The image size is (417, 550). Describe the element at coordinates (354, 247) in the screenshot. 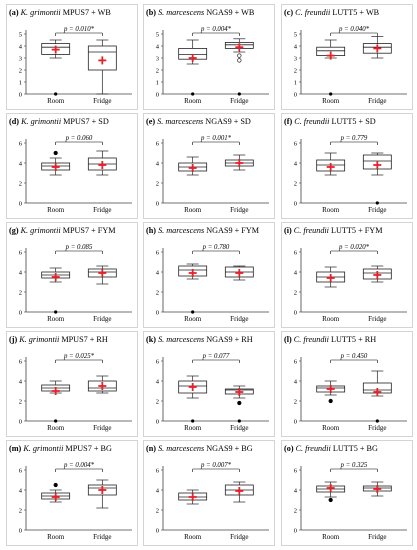

I see `p-value-label: p = 0.020*` at that location.